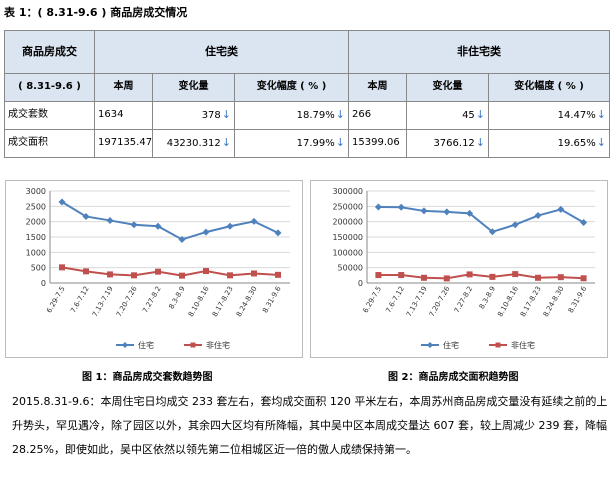  I want to click on res-pct-cell: 18.79%↓, so click(291, 115).